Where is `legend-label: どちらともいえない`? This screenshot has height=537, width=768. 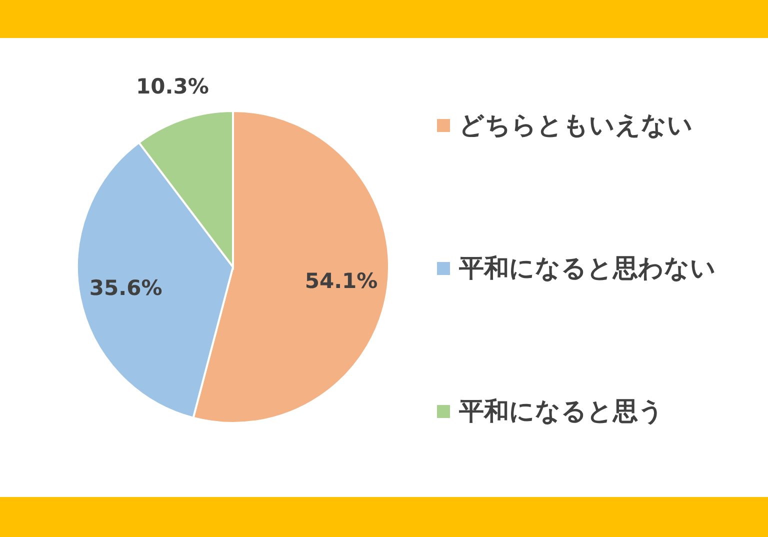 legend-label: どちらともいえない is located at coordinates (576, 125).